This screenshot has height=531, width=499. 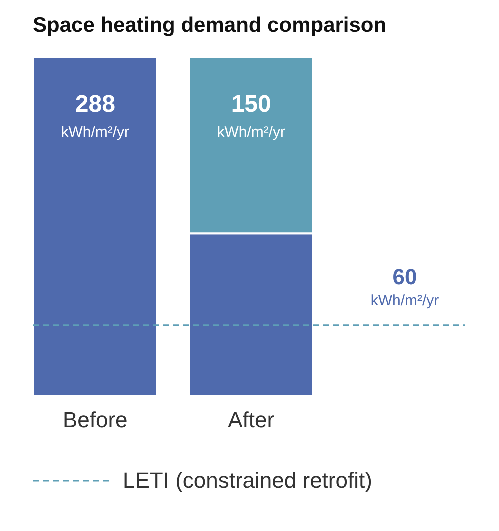 I want to click on chart-title: Space heating demand comparison, so click(x=210, y=26).